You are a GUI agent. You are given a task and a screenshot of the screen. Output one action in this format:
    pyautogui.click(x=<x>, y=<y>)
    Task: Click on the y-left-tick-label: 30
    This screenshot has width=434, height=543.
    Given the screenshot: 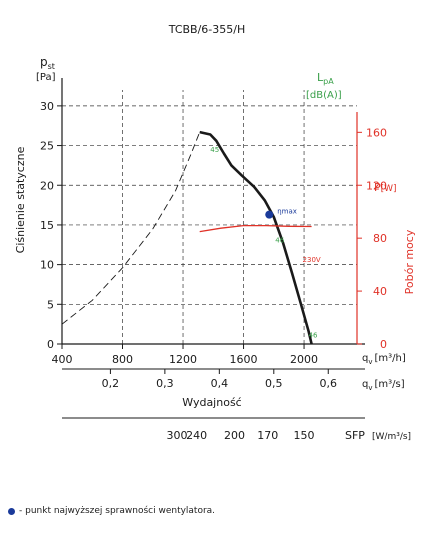 What is the action you would take?
    pyautogui.click(x=47, y=106)
    